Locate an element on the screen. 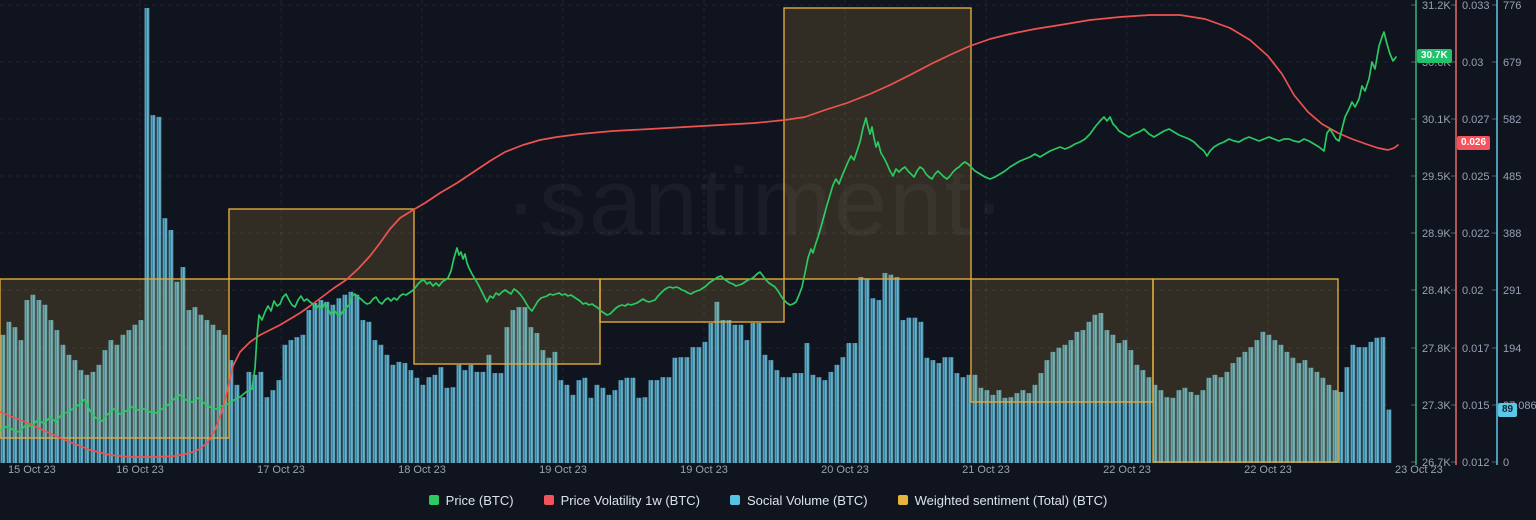 This screenshot has width=1536, height=520. price-axis-tick-label: 31.2K is located at coordinates (1436, 6).